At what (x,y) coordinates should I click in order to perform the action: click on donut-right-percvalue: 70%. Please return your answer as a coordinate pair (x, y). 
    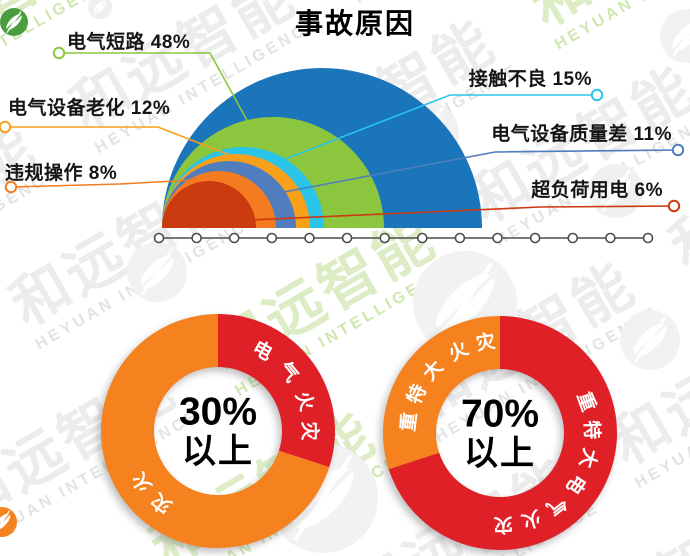
    Looking at the image, I should click on (500, 414).